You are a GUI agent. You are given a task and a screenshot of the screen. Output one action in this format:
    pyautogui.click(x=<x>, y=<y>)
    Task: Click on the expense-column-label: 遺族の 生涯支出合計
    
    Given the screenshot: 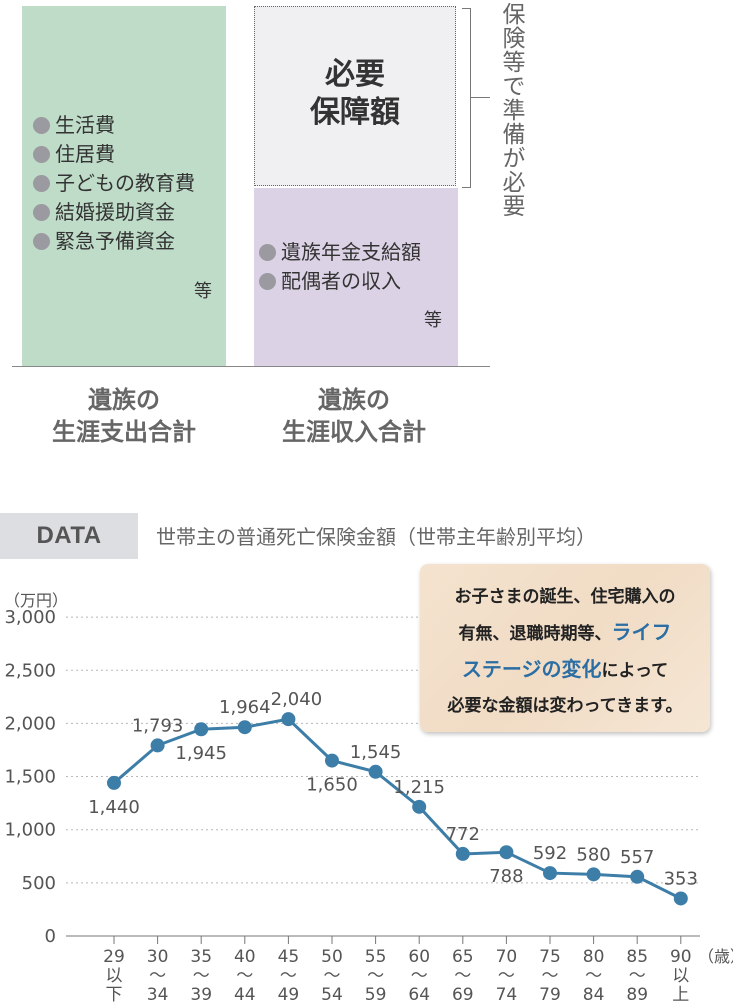 What is the action you would take?
    pyautogui.click(x=124, y=416)
    